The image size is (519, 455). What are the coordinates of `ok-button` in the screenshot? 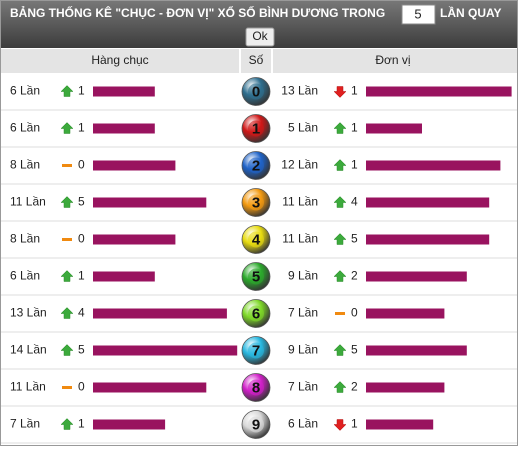 It's located at (260, 37).